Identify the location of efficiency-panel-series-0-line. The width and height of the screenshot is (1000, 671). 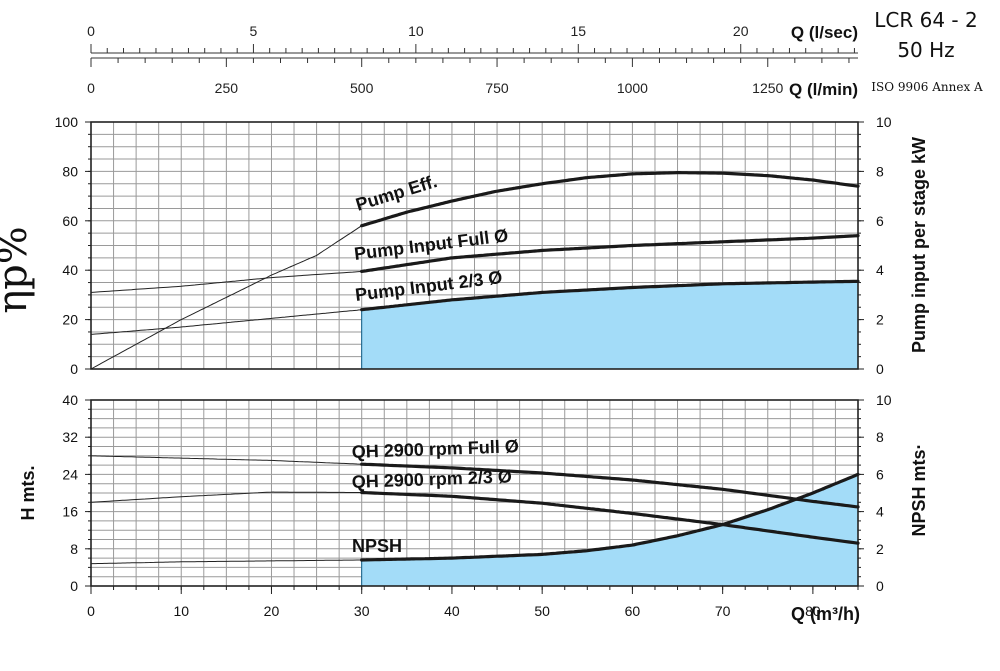
(610, 199).